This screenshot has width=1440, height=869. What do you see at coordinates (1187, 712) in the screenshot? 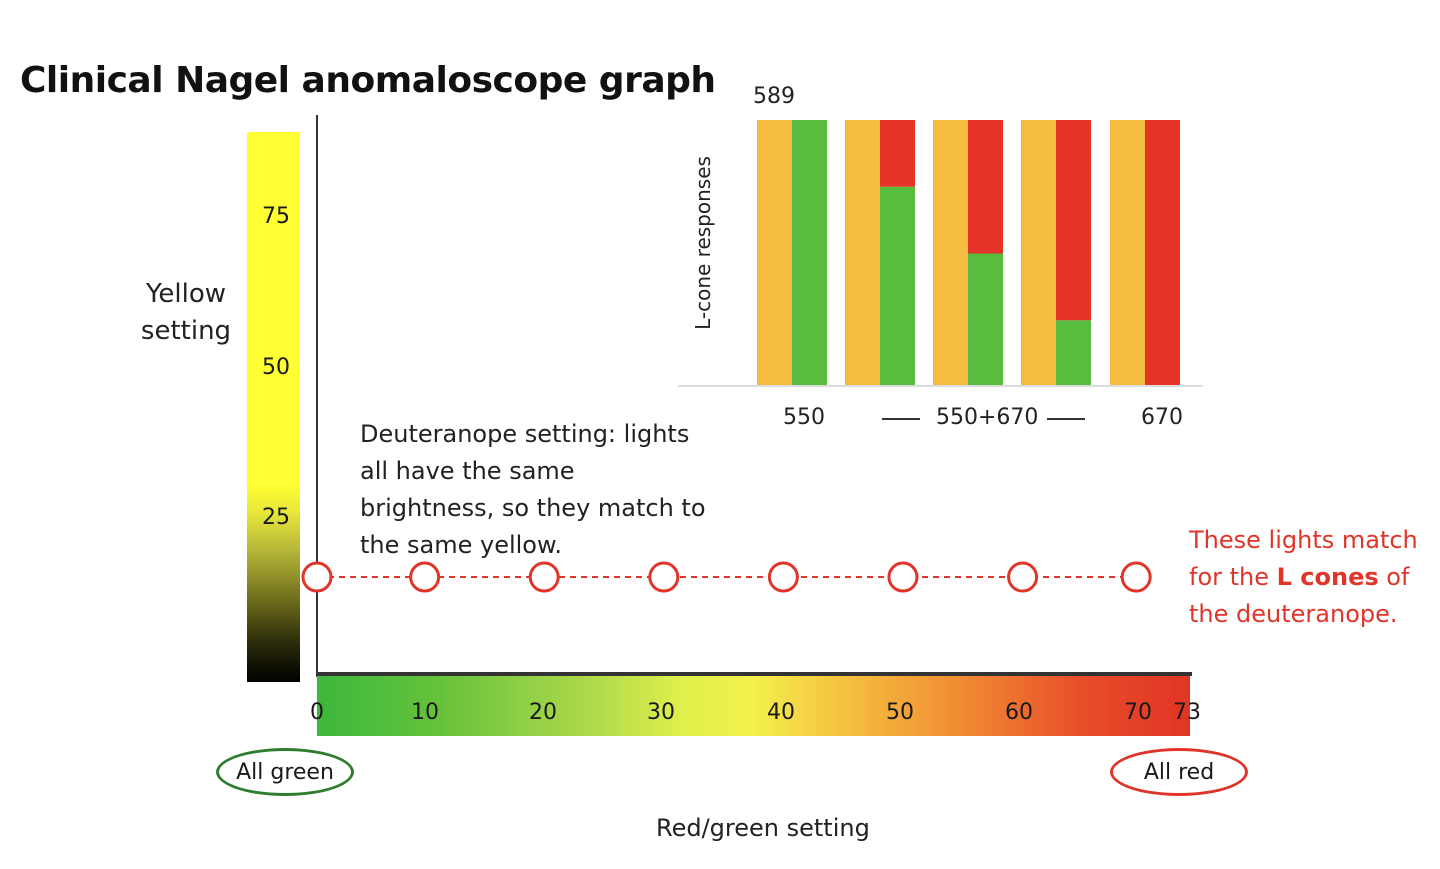
I see `x-tick-73: 73` at bounding box center [1187, 712].